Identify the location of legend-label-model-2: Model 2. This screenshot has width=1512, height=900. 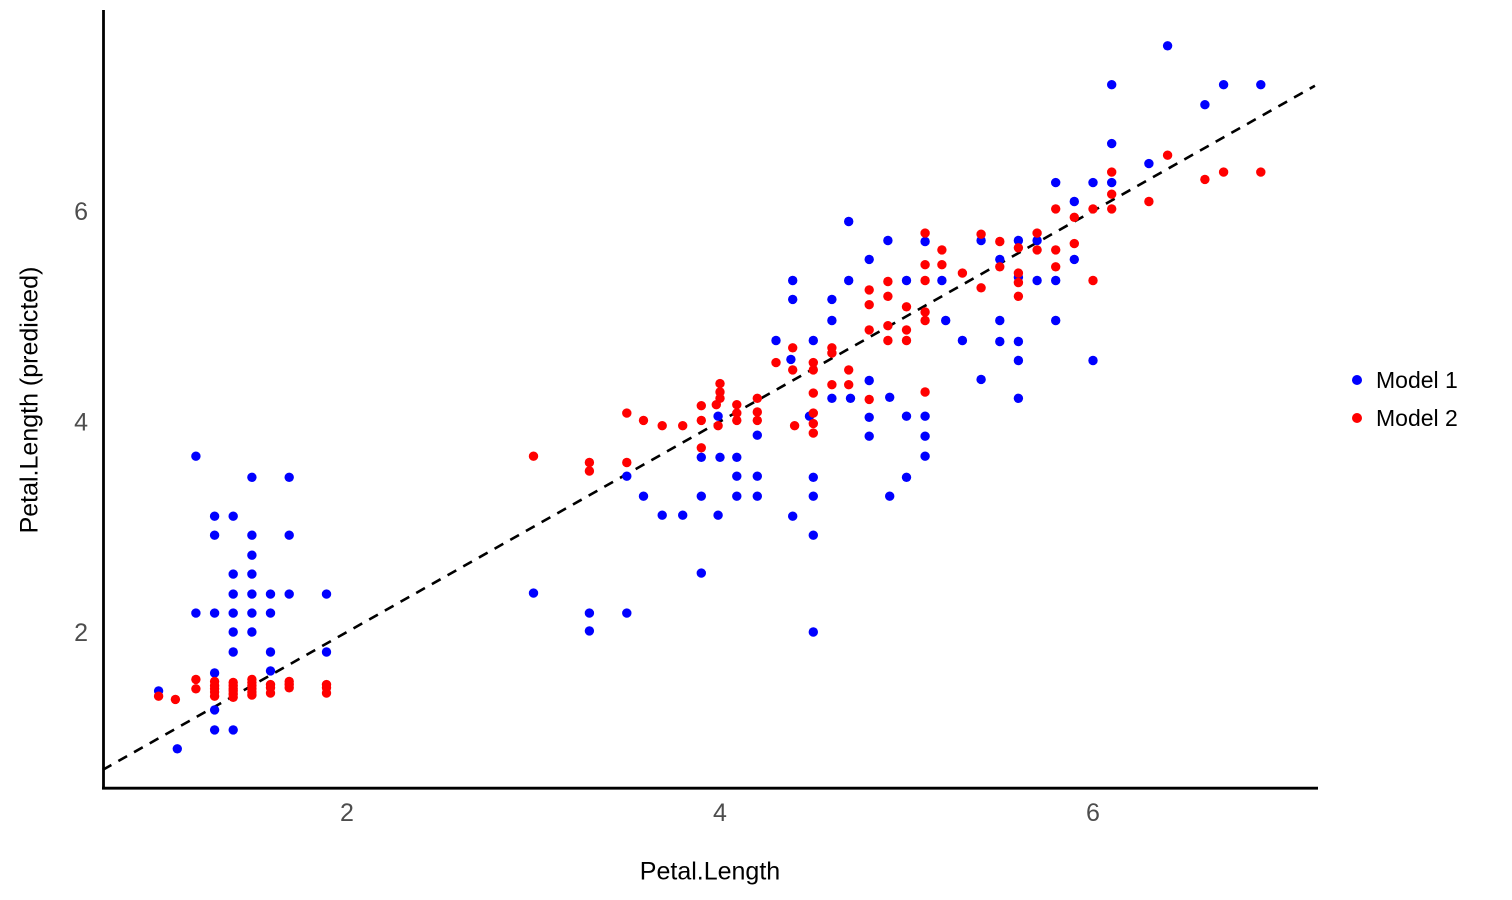
(1417, 418).